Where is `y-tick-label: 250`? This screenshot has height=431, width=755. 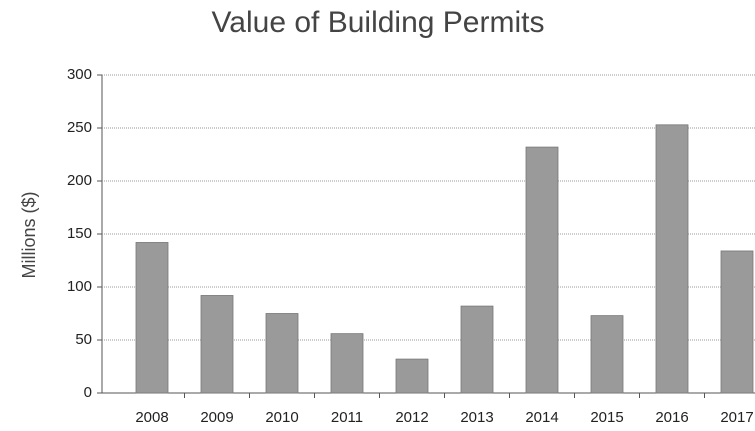 y-tick-label: 250 is located at coordinates (79, 127).